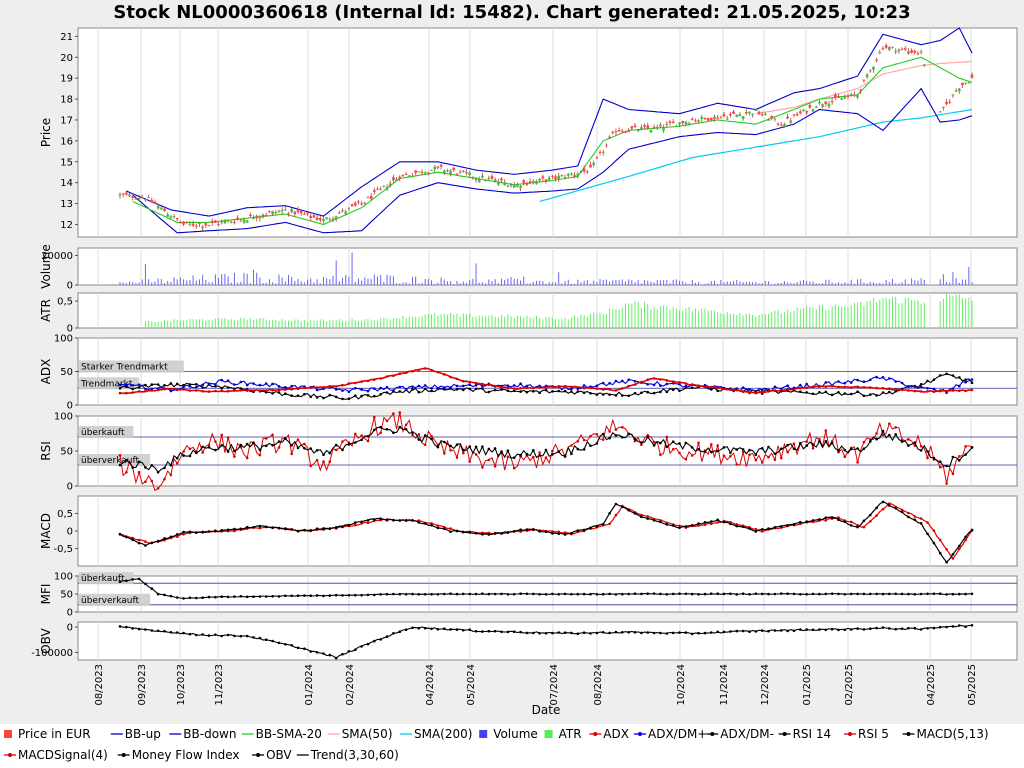 The width and height of the screenshot is (1024, 768). What do you see at coordinates (66, 120) in the screenshot?
I see `y-tick-label: 17` at bounding box center [66, 120].